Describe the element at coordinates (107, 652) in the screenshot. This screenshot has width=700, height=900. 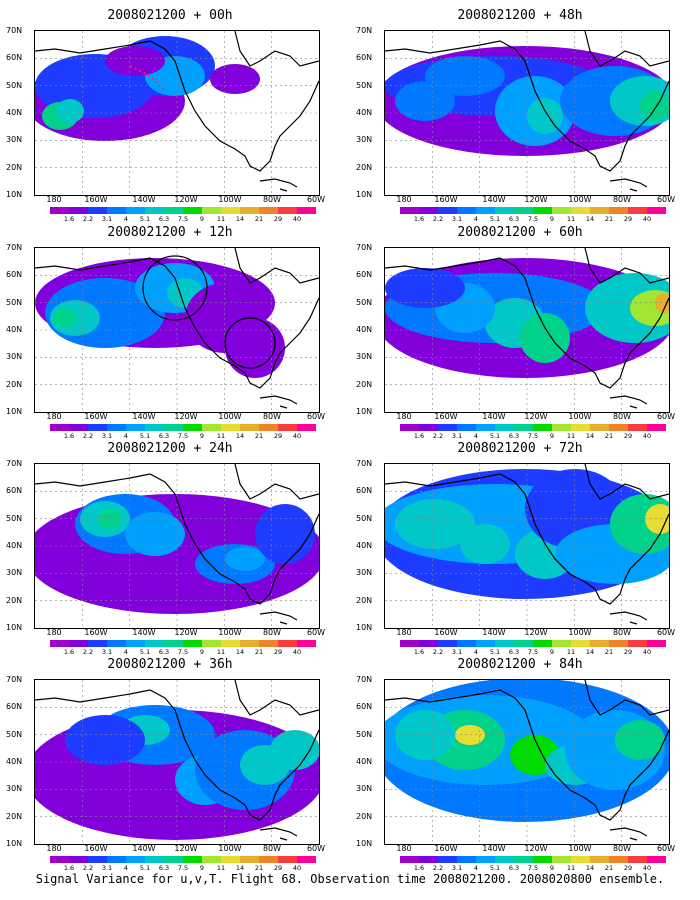
I see `colorbar-label: 3.1` at that location.